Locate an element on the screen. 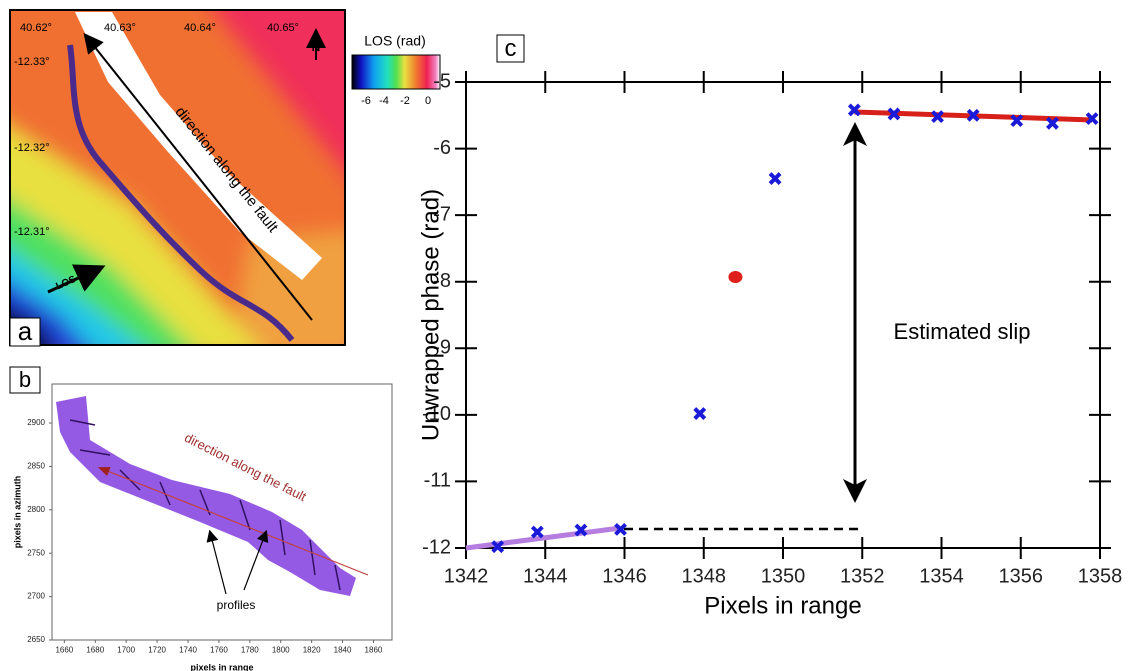 Image resolution: width=1132 pixels, height=671 pixels. panel-label: c is located at coordinates (511, 48).